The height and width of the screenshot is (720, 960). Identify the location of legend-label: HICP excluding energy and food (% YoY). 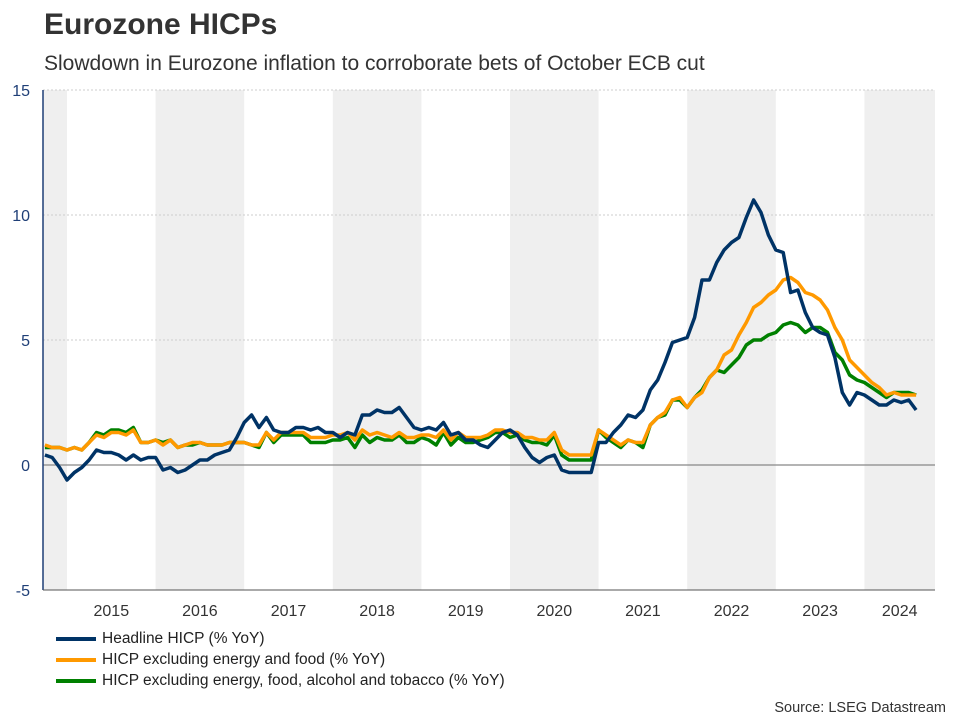
(244, 659).